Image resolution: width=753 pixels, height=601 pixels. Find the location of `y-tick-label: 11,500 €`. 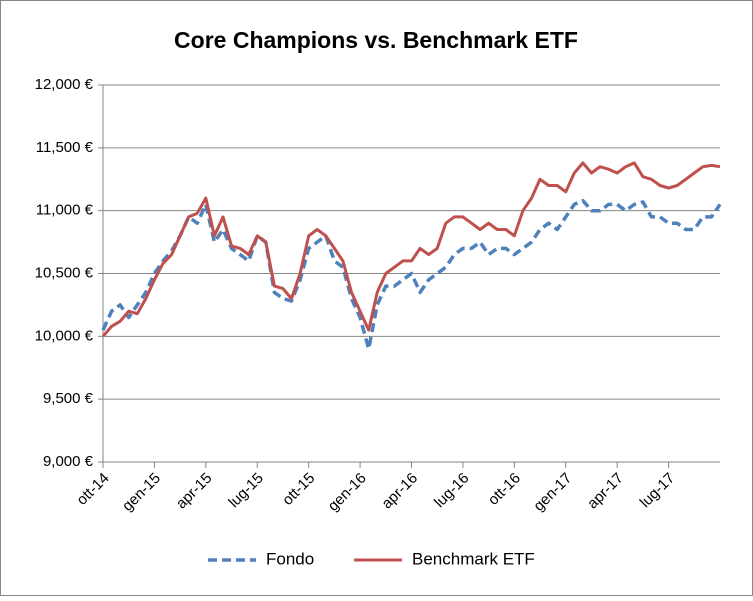

y-tick-label: 11,500 € is located at coordinates (65, 147).